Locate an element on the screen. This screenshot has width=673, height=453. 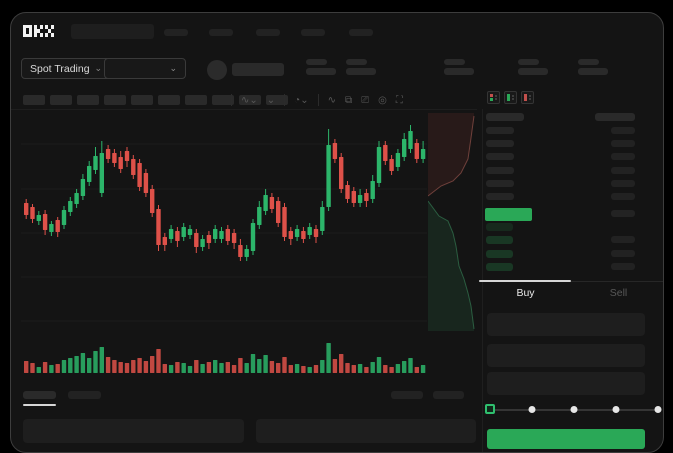
price-input is located at coordinates (566, 324).